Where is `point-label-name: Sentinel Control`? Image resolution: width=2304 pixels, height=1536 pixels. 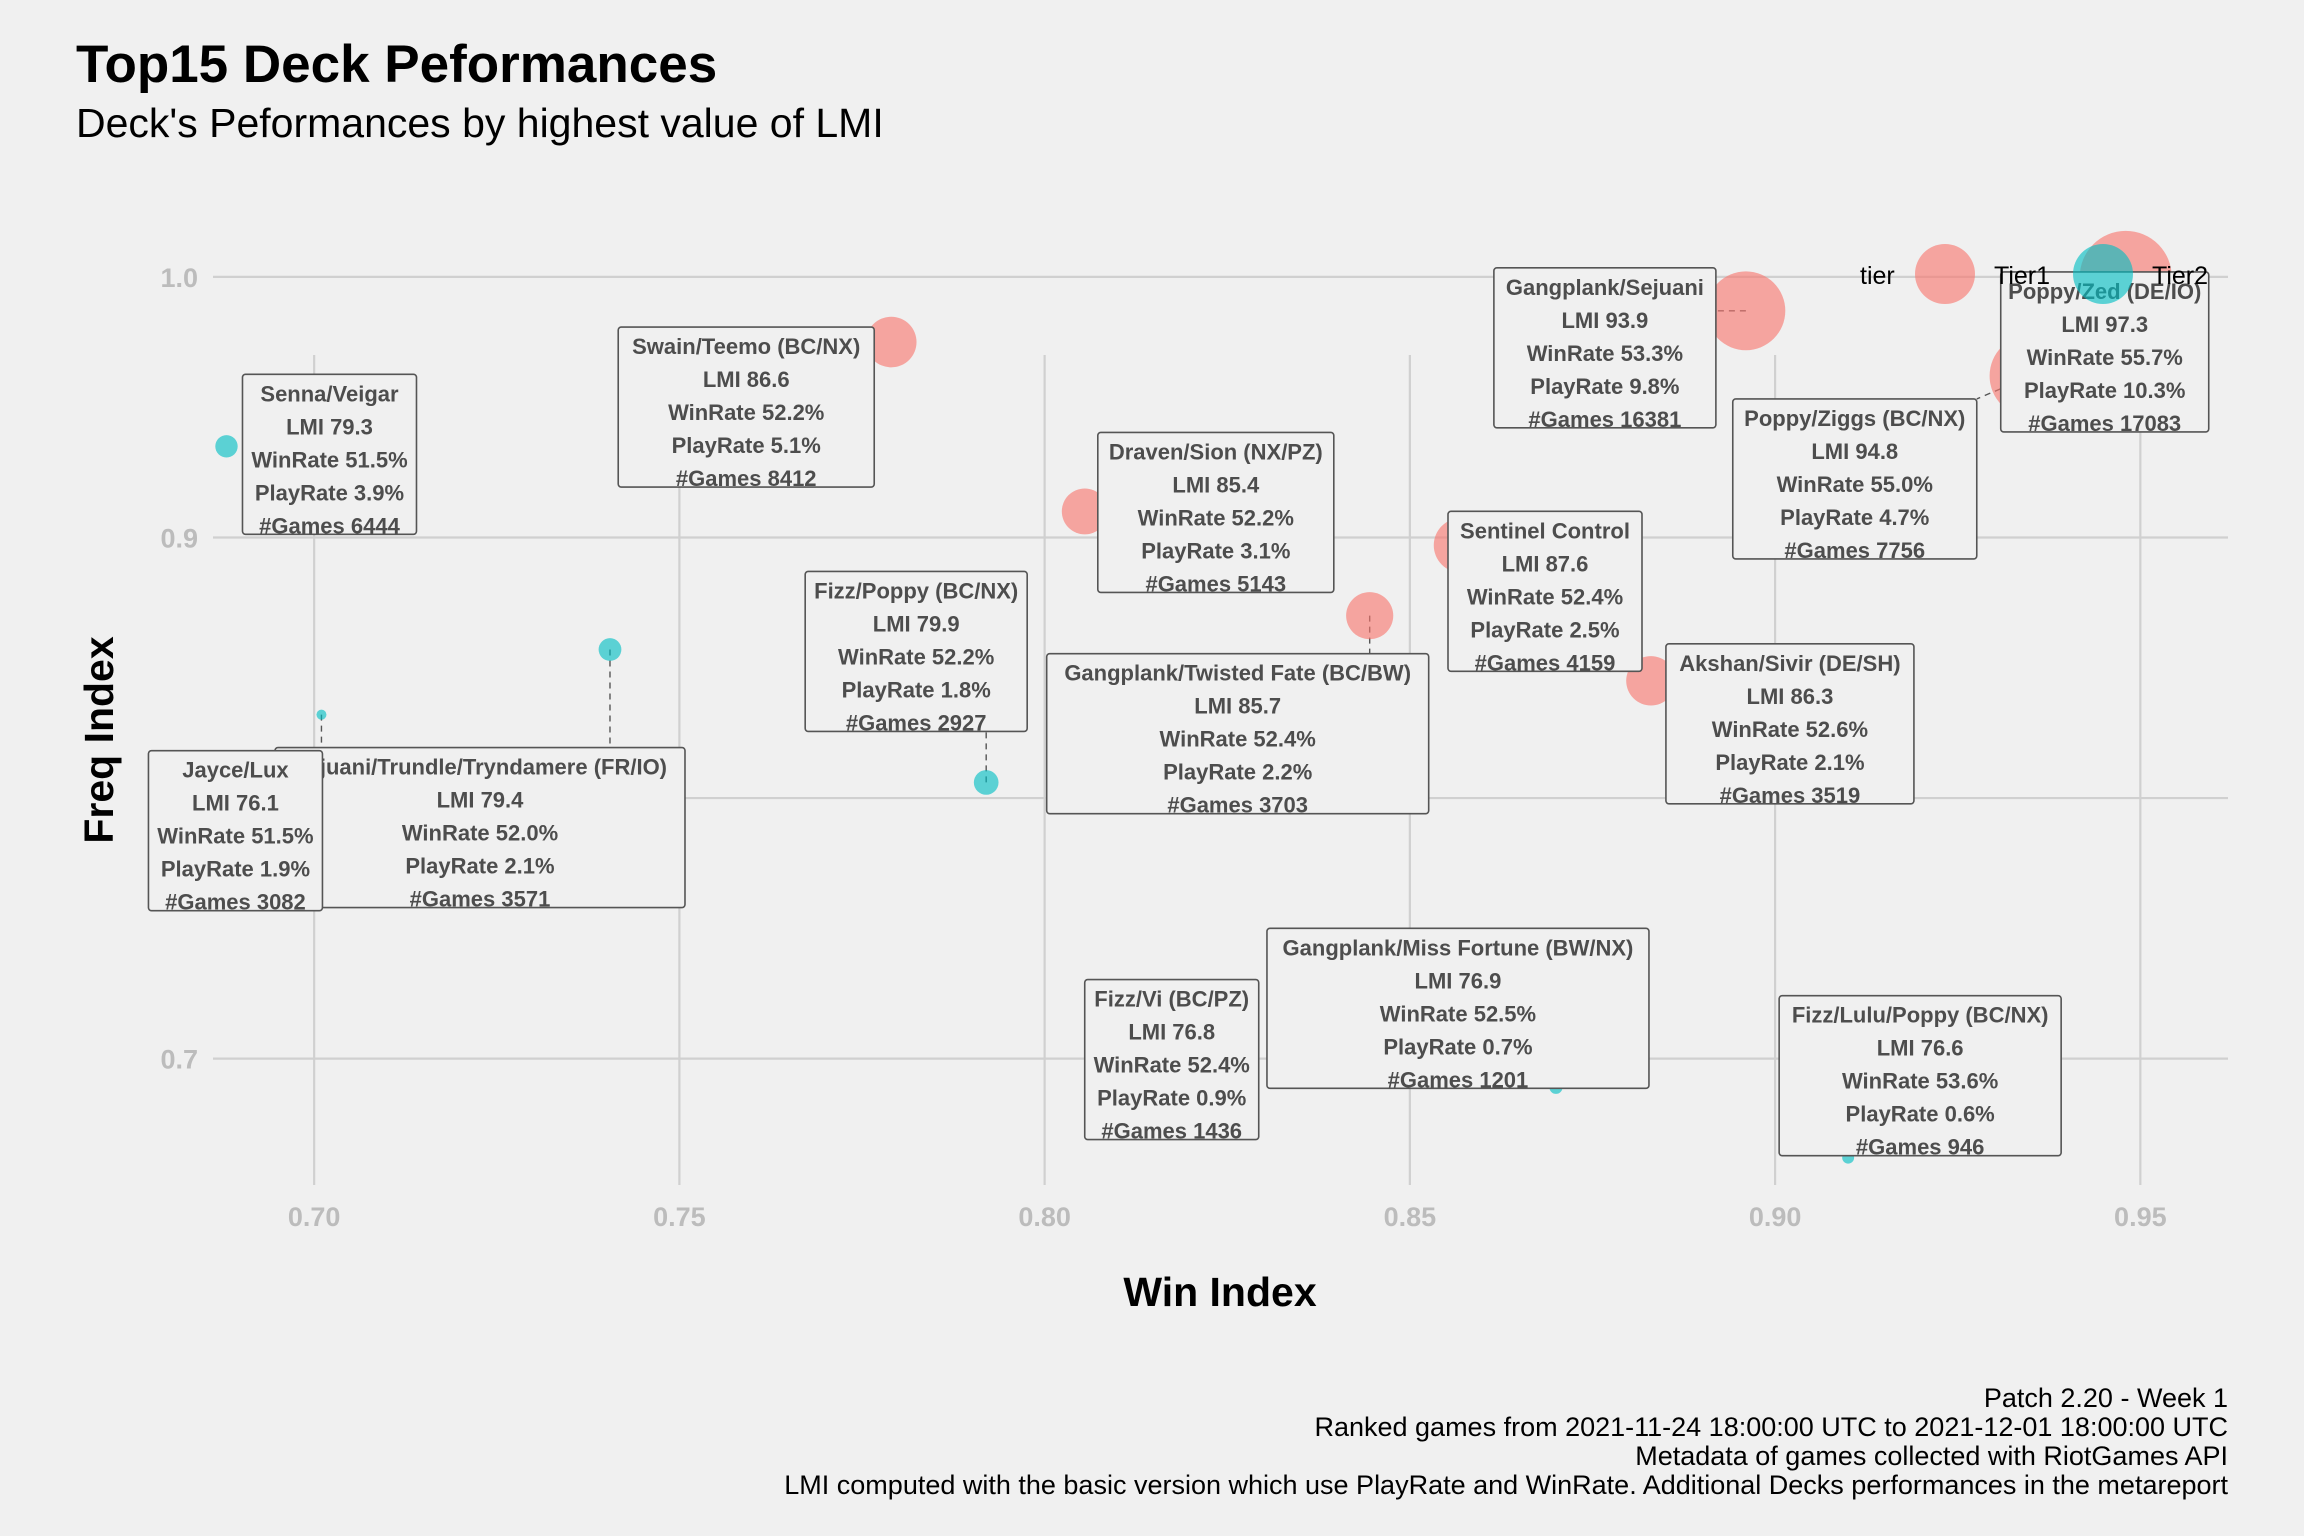
point-label-name: Sentinel Control is located at coordinates (1545, 530).